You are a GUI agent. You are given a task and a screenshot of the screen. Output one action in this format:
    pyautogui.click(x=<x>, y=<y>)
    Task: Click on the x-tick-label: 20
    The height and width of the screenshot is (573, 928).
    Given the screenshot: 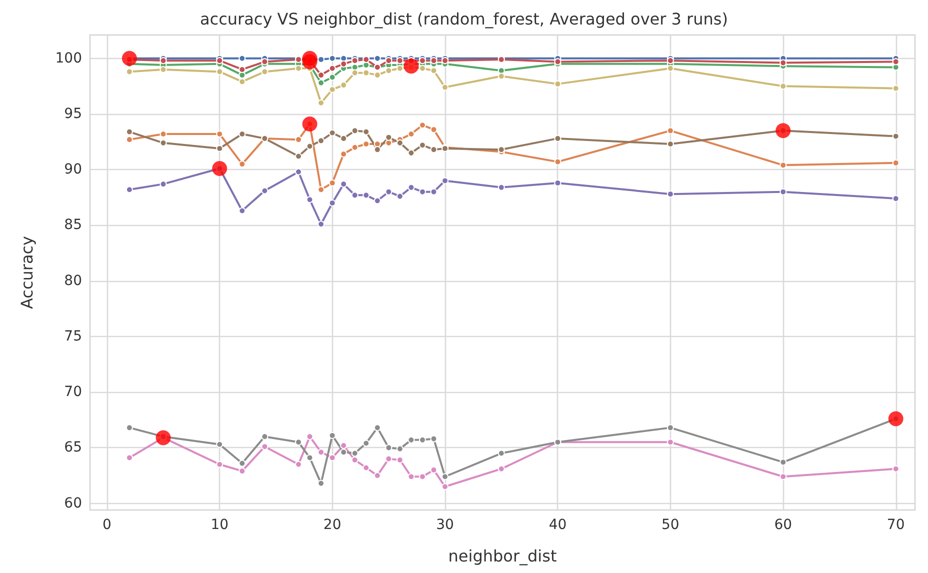 What is the action you would take?
    pyautogui.click(x=332, y=525)
    